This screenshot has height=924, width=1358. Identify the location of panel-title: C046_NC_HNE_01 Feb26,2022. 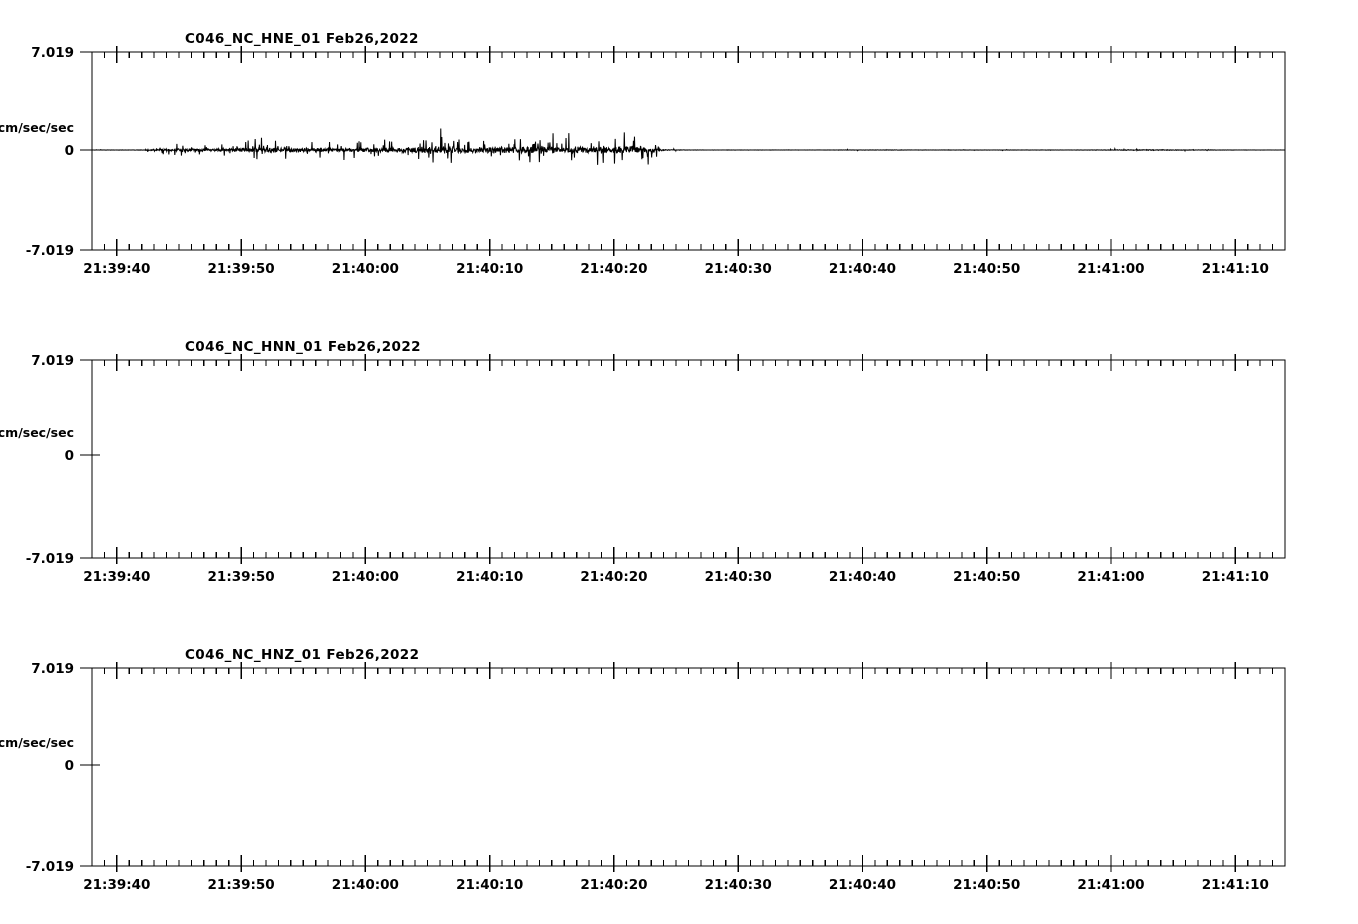
(302, 39).